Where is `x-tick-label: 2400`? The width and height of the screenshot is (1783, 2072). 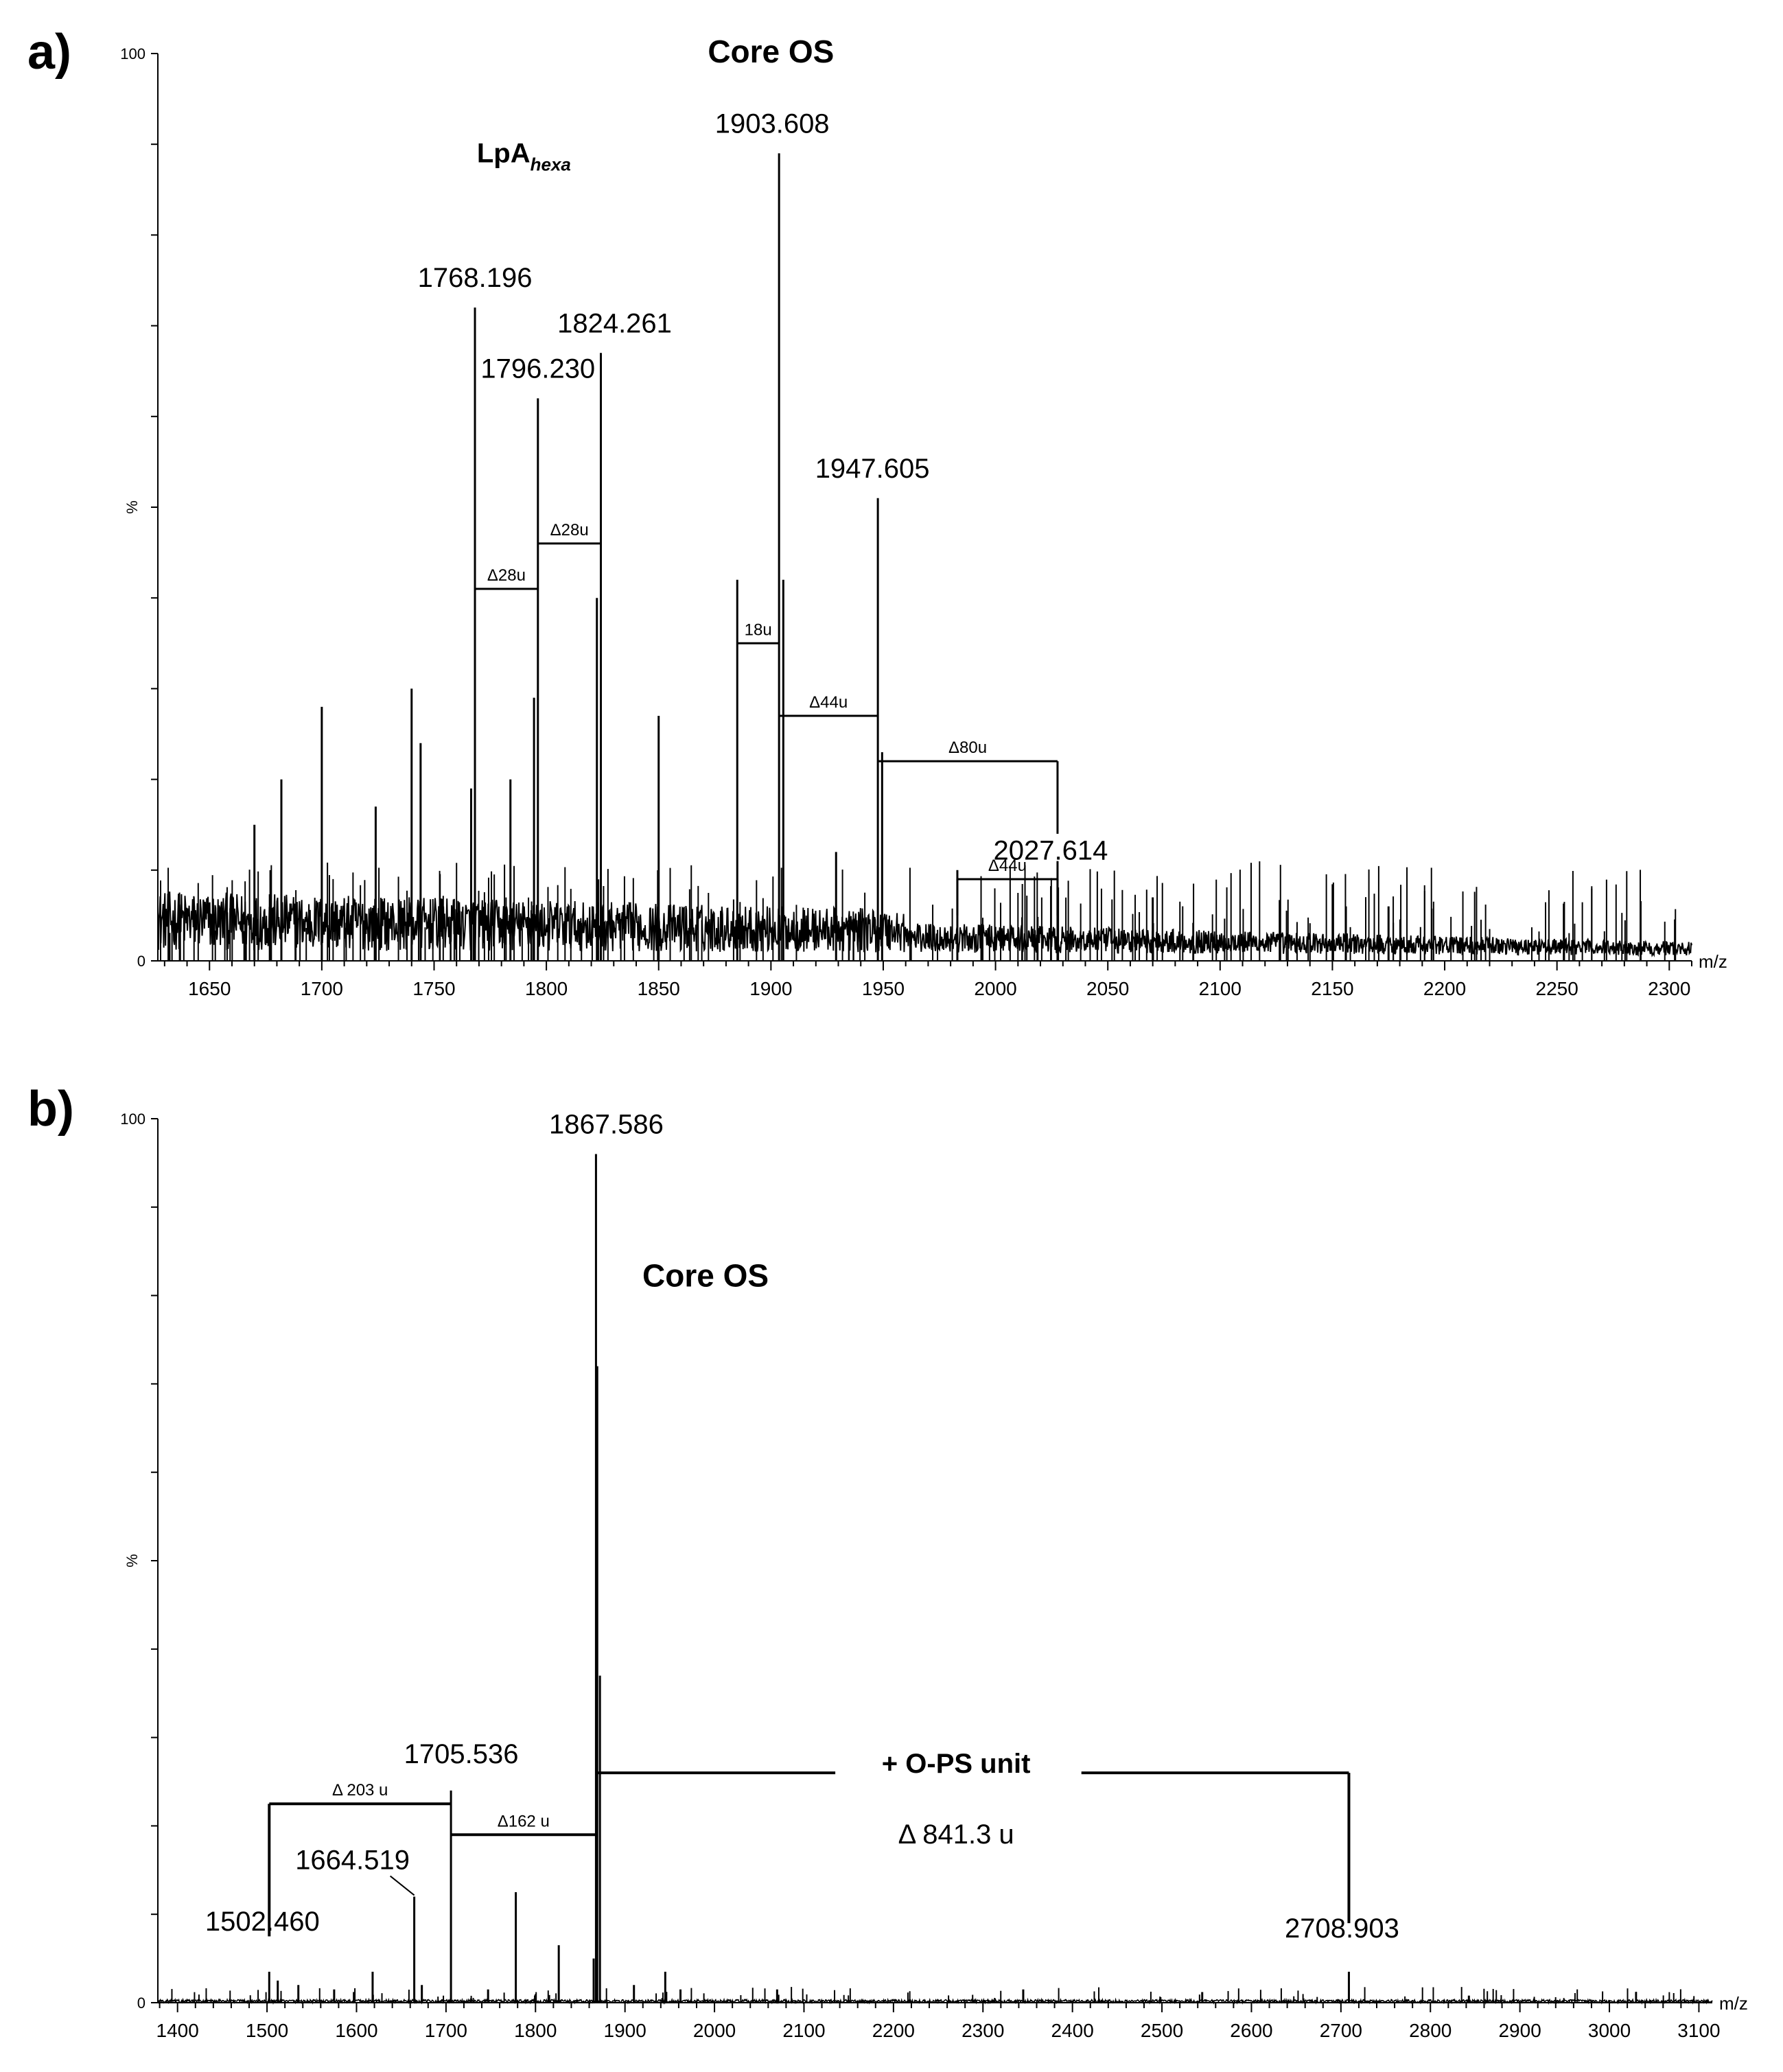 x-tick-label: 2400 is located at coordinates (1072, 2030).